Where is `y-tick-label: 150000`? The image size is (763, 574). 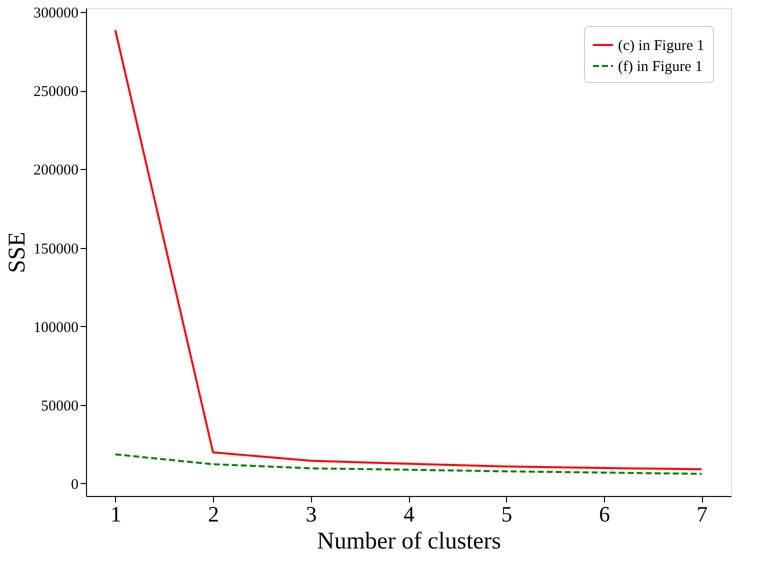 y-tick-label: 150000 is located at coordinates (56, 249).